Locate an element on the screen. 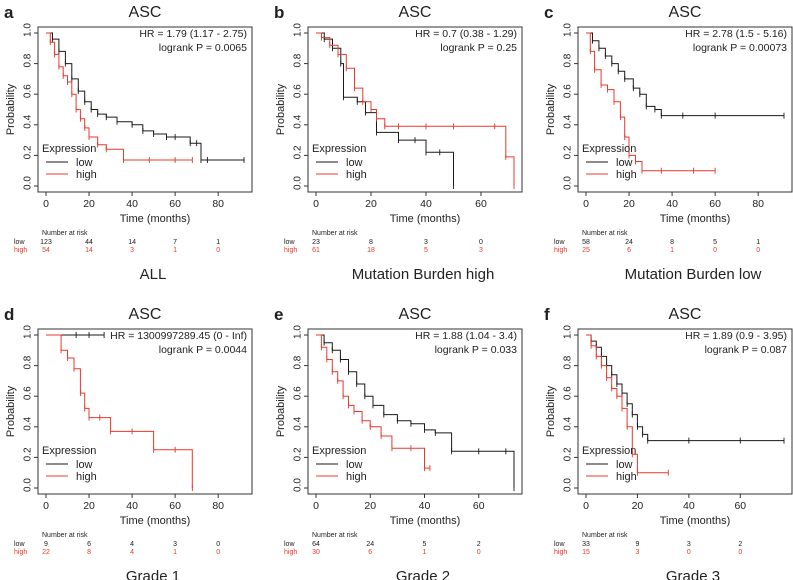 The width and height of the screenshot is (793, 580). risk-count-low: 23 is located at coordinates (316, 242).